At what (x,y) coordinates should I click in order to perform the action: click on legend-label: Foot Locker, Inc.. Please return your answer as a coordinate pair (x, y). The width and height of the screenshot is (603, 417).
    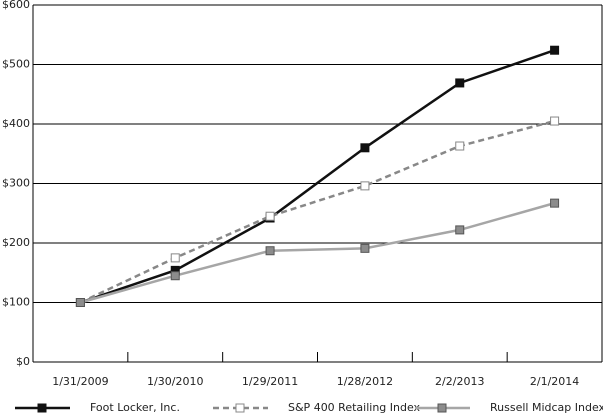
    Looking at the image, I should click on (135, 407).